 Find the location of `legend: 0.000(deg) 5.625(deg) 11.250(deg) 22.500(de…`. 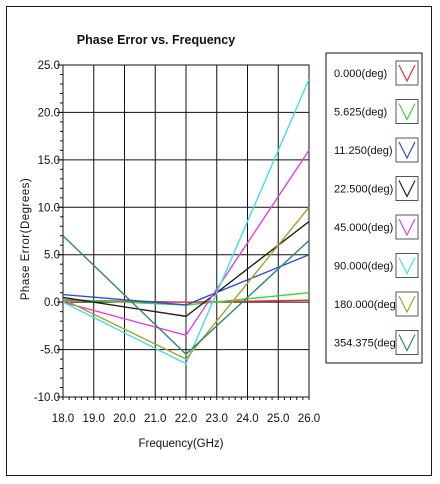

legend: 0.000(deg) 5.625(deg) 11.250(deg) 22.500(de… is located at coordinates (374, 208).